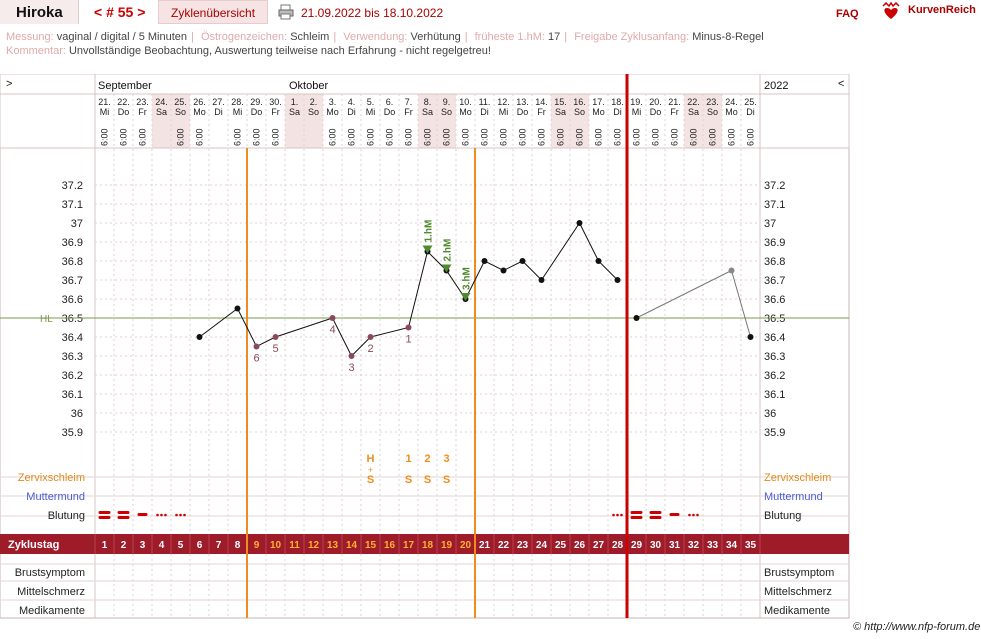 The image size is (981, 639). I want to click on cycle-day-number: 21, so click(485, 545).